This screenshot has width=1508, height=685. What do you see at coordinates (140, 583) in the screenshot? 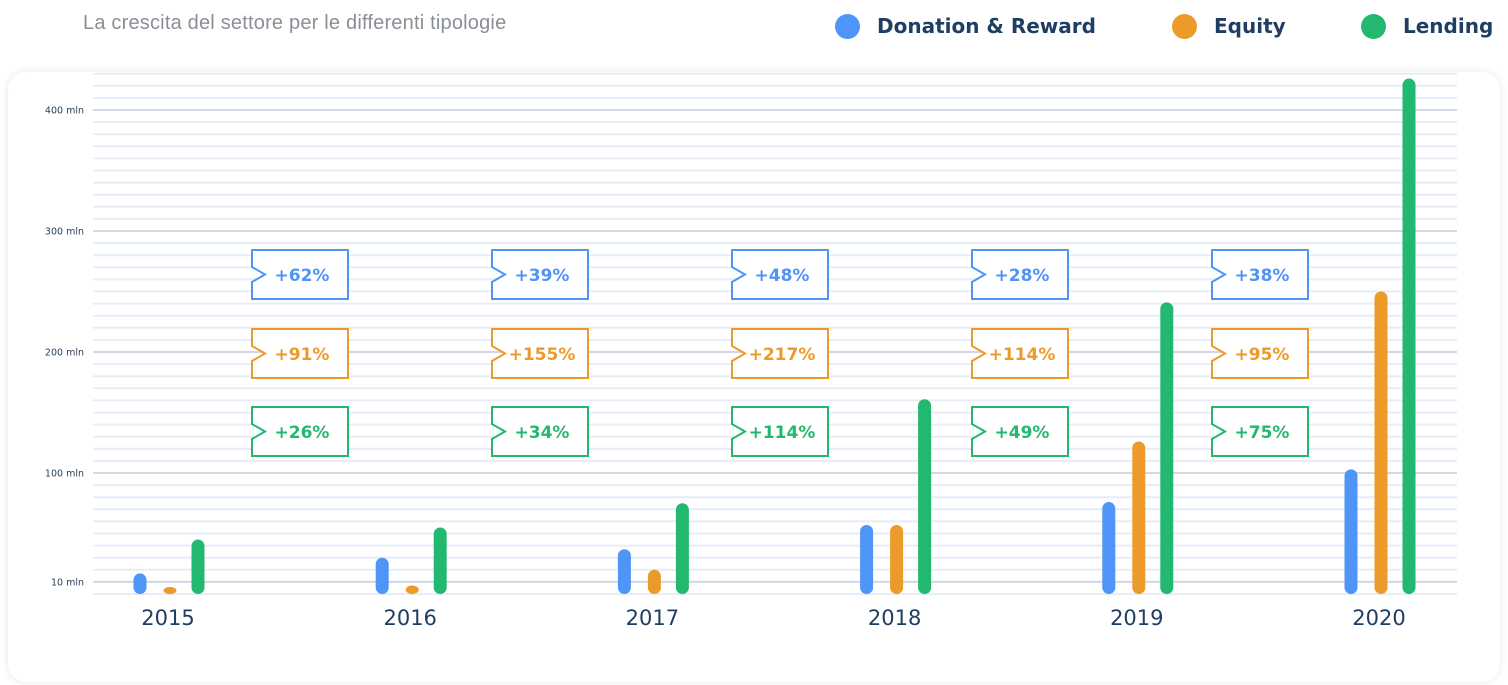
I see `bar-donation-2015` at bounding box center [140, 583].